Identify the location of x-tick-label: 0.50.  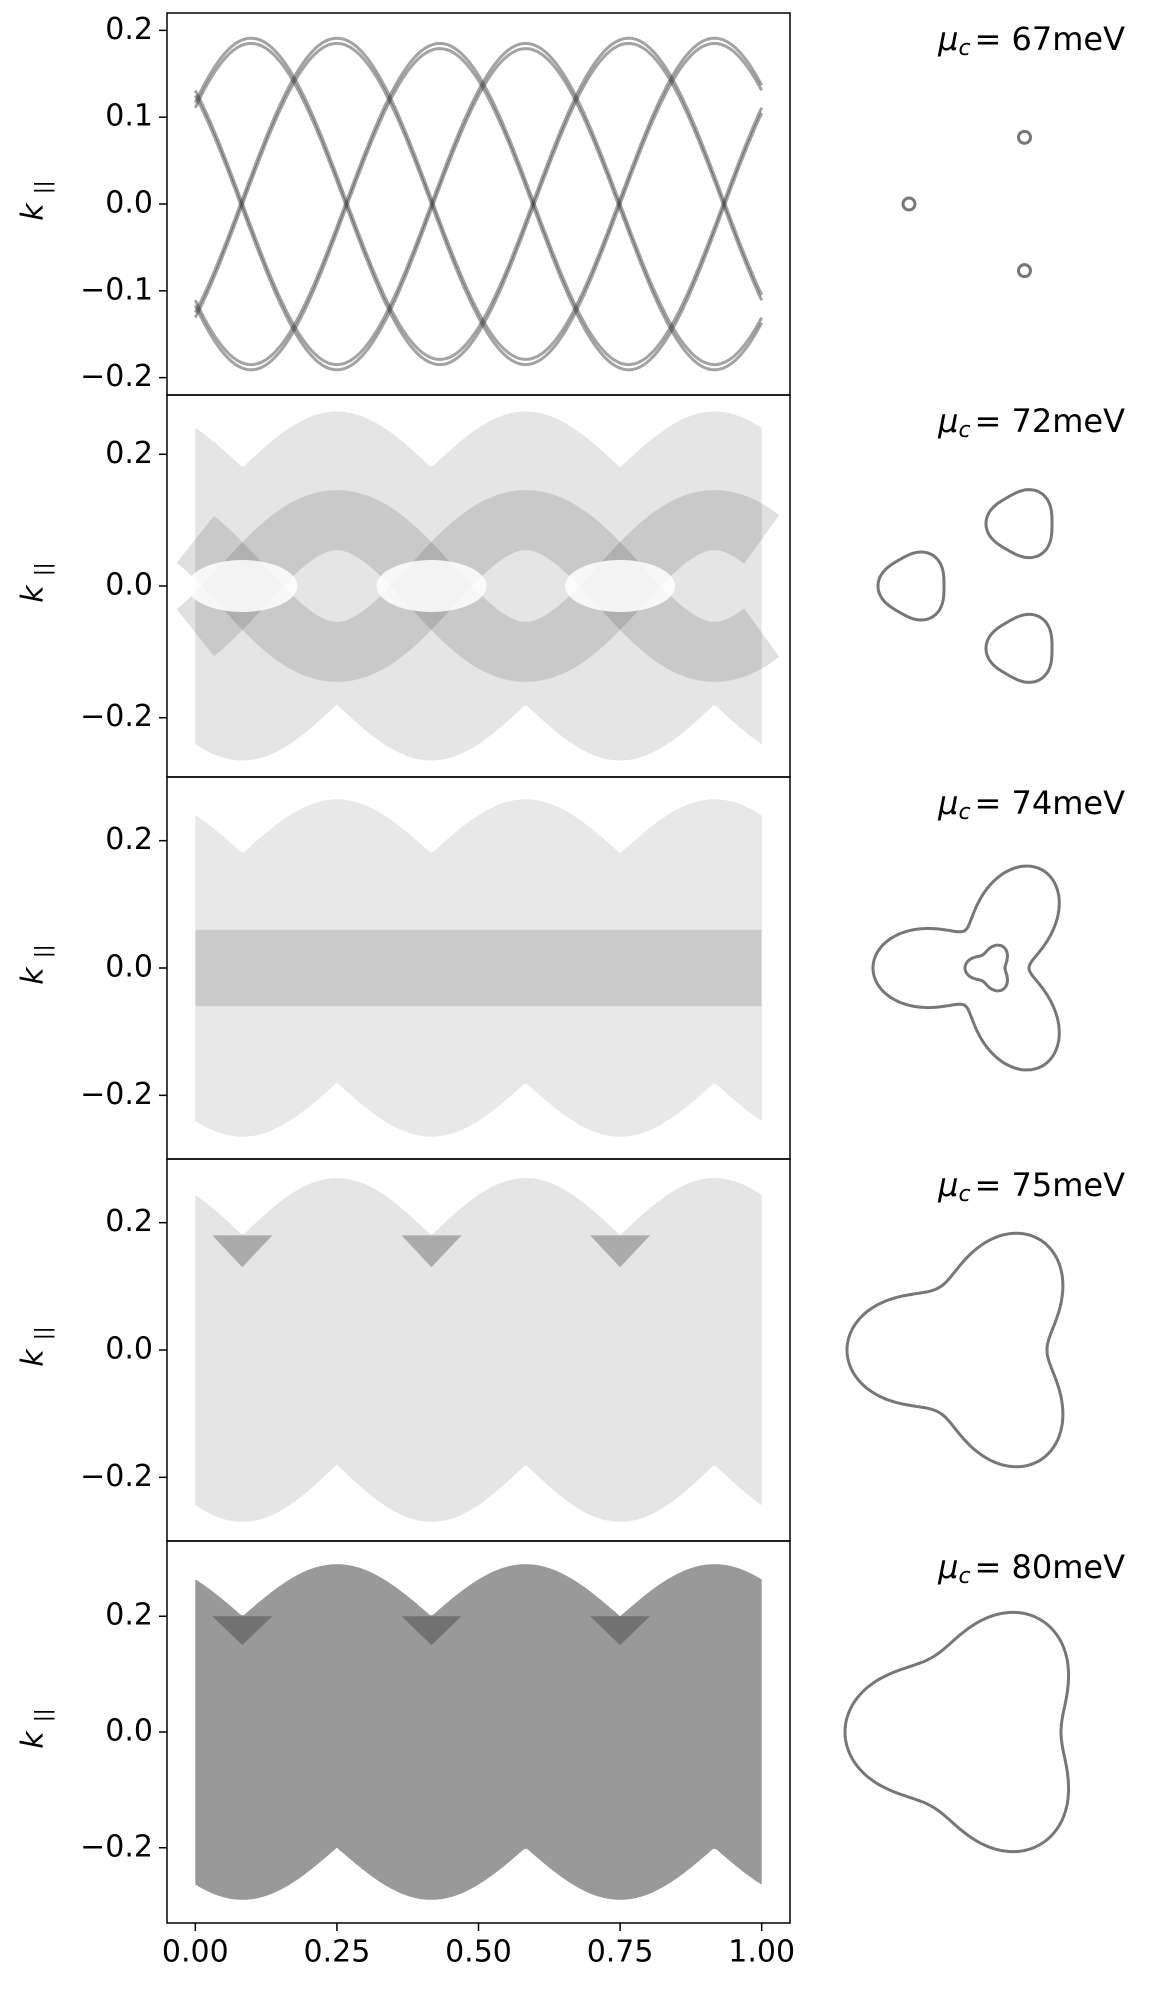
(478, 1952).